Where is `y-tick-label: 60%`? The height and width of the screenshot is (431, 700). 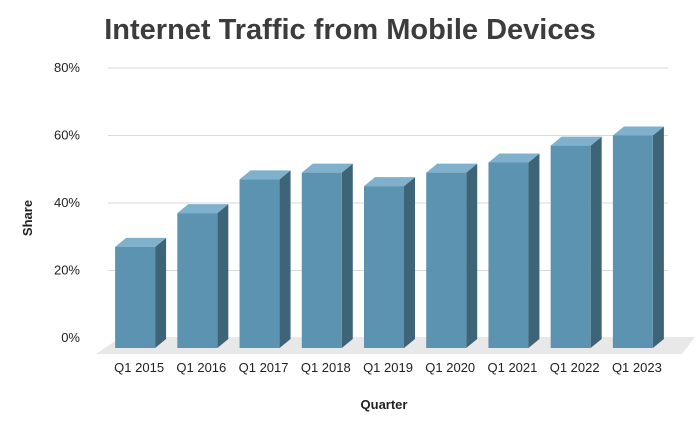 y-tick-label: 60% is located at coordinates (67, 135).